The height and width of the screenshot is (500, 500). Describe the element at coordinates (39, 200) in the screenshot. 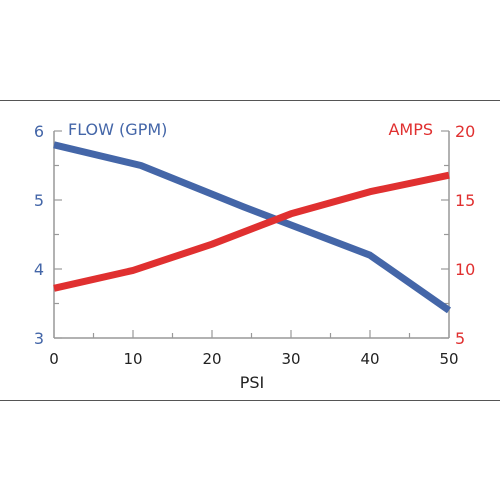

I see `left-tick-label: 5` at that location.